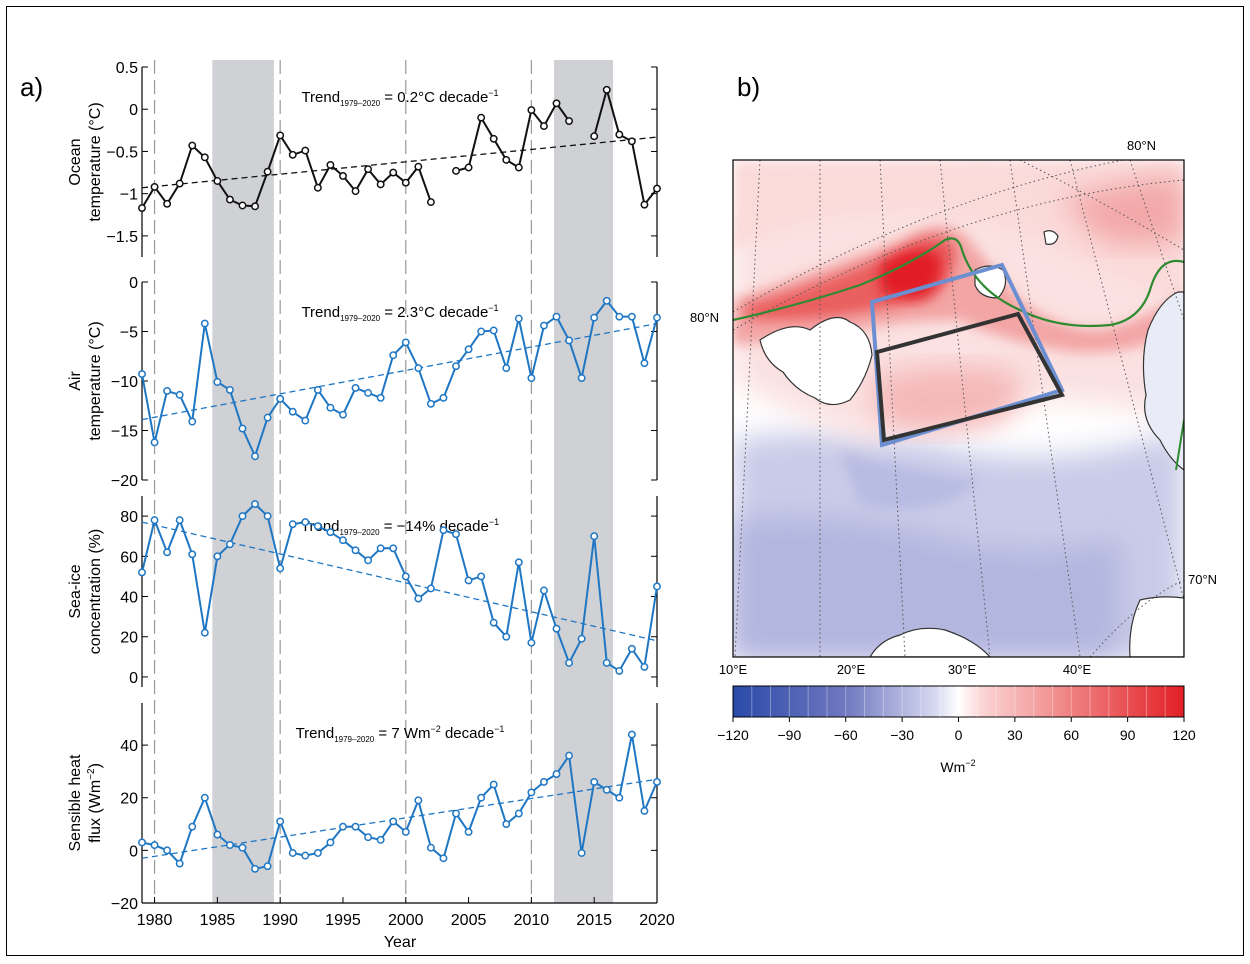 The height and width of the screenshot is (964, 1250). Describe the element at coordinates (748, 87) in the screenshot. I see `panel-b-label: b)` at that location.